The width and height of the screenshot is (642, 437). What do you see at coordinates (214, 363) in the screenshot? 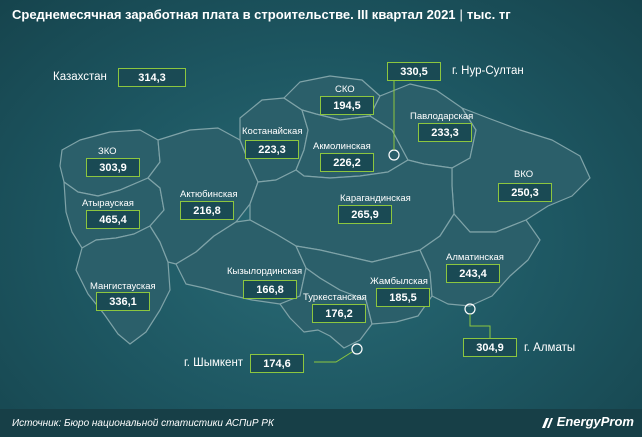
I see `label-shymkent: г. Шымкент` at bounding box center [214, 363].